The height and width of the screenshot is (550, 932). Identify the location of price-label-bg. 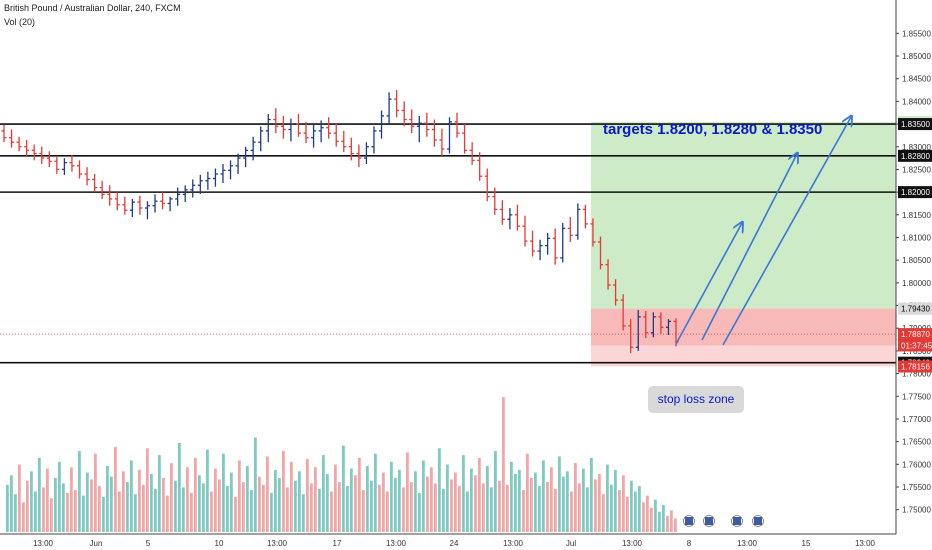
(915, 334).